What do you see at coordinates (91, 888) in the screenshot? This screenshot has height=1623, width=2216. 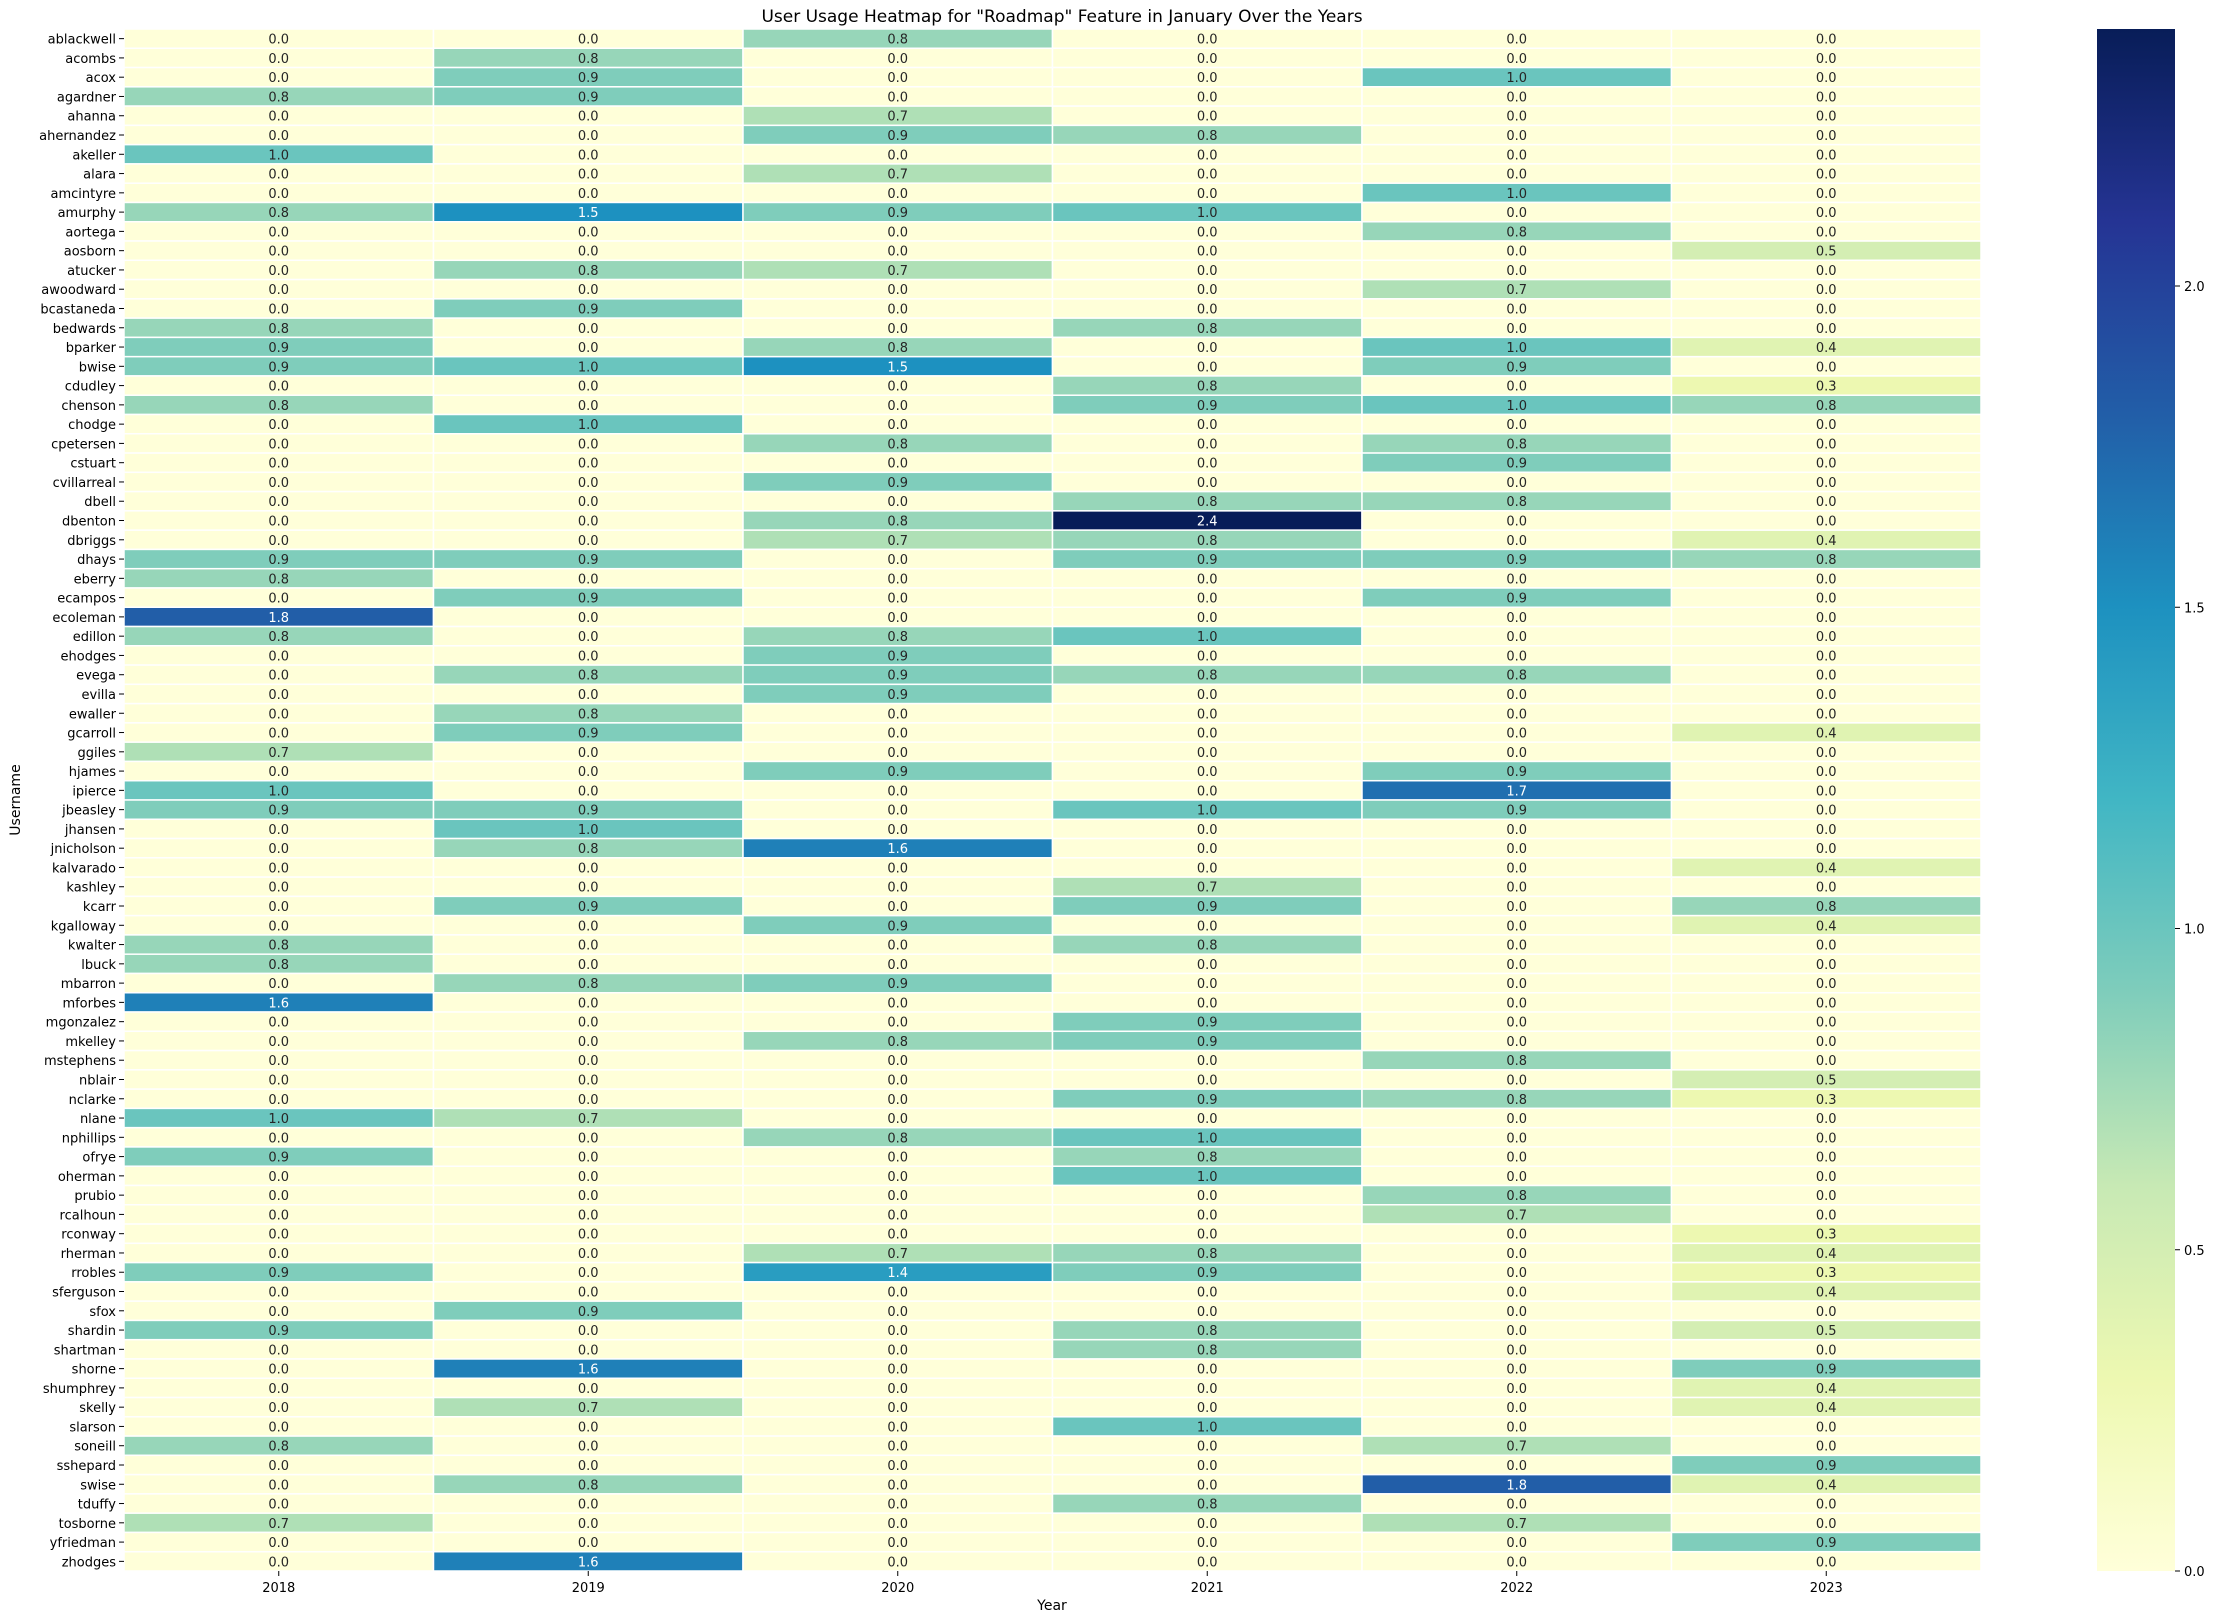 I see `y-tick-label: kashley` at bounding box center [91, 888].